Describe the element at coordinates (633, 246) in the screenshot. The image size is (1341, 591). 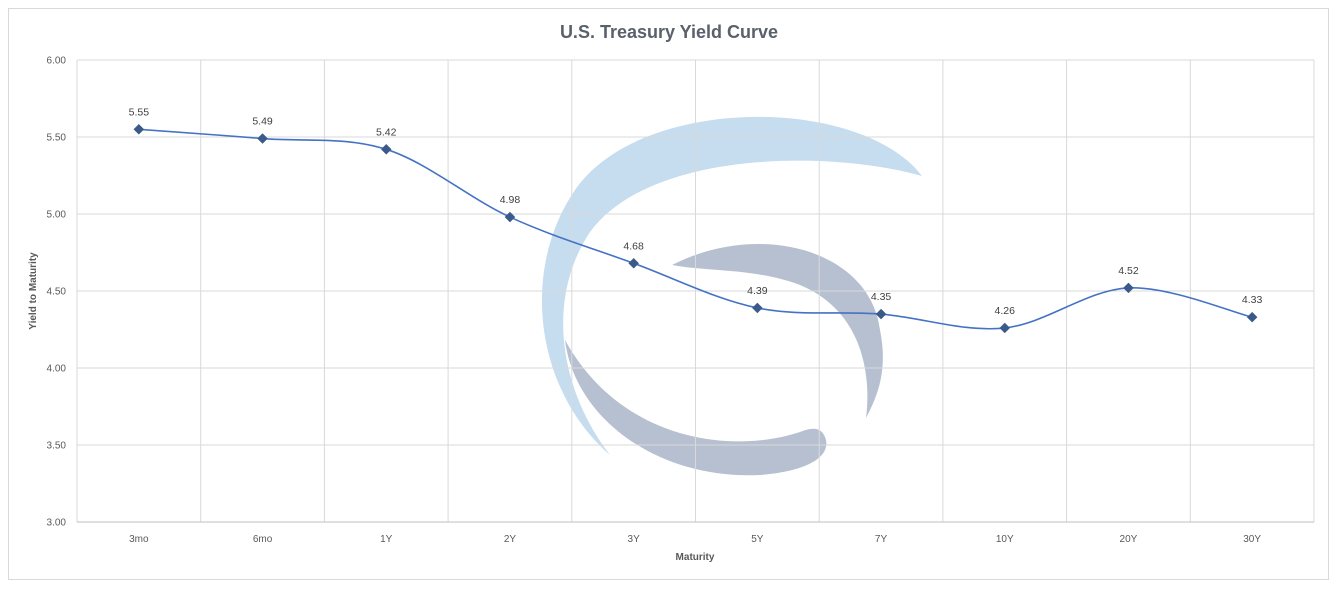
I see `data-label: 4.68` at that location.